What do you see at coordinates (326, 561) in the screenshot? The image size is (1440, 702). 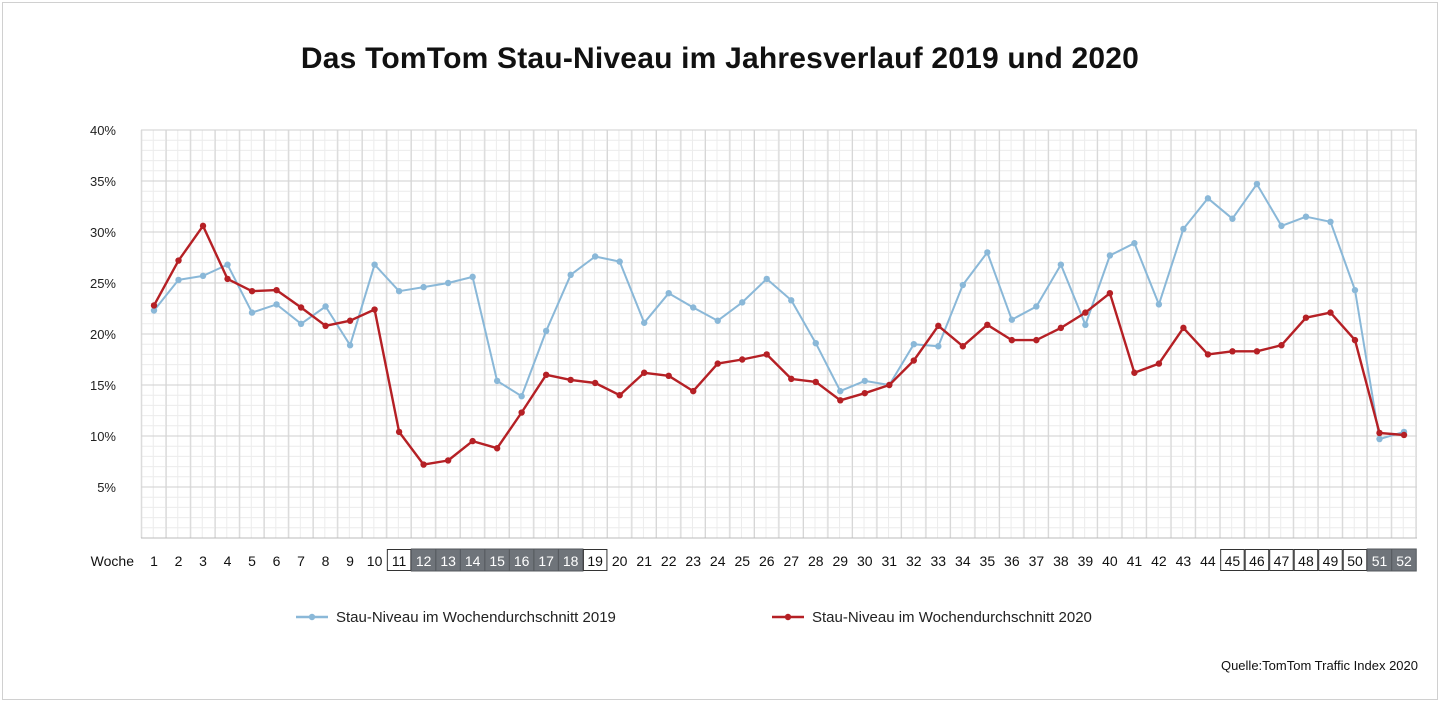 I see `x-tick-label: 8` at bounding box center [326, 561].